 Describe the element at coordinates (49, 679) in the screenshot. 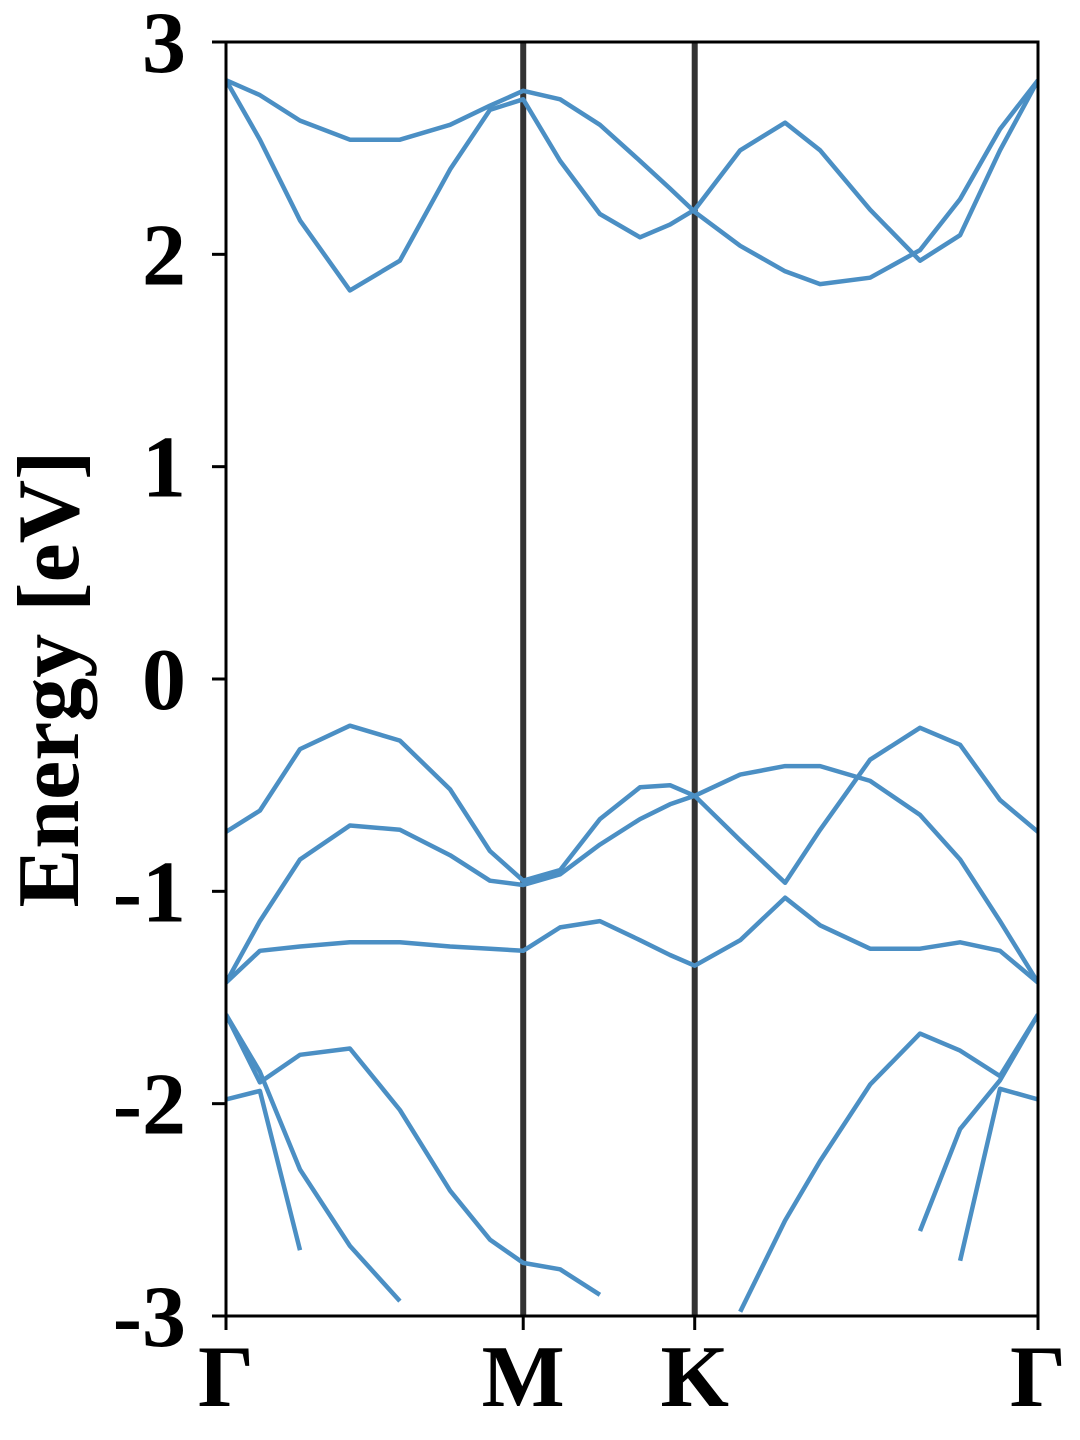

I see `y-axis-label: Energy [eV]` at that location.